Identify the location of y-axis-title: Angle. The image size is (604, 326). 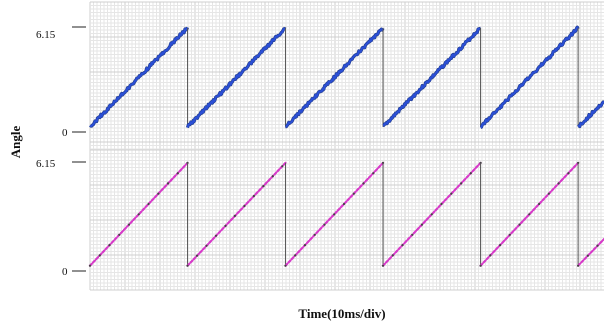
(15, 142).